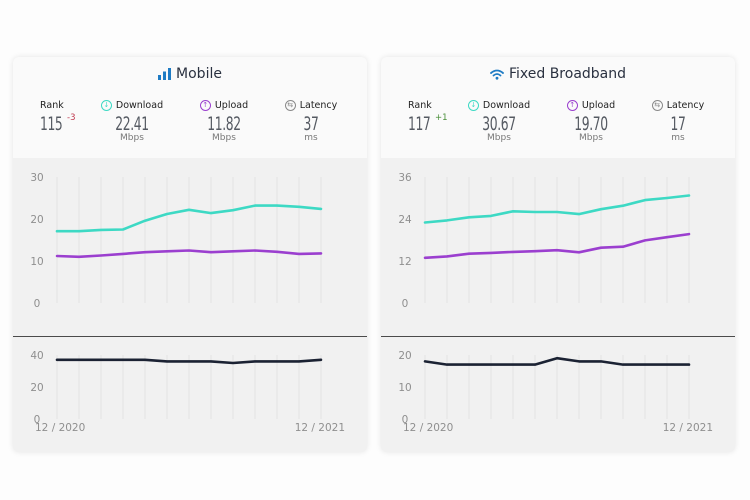 This screenshot has width=750, height=500. Describe the element at coordinates (497, 74) in the screenshot. I see `wifi-icon` at that location.